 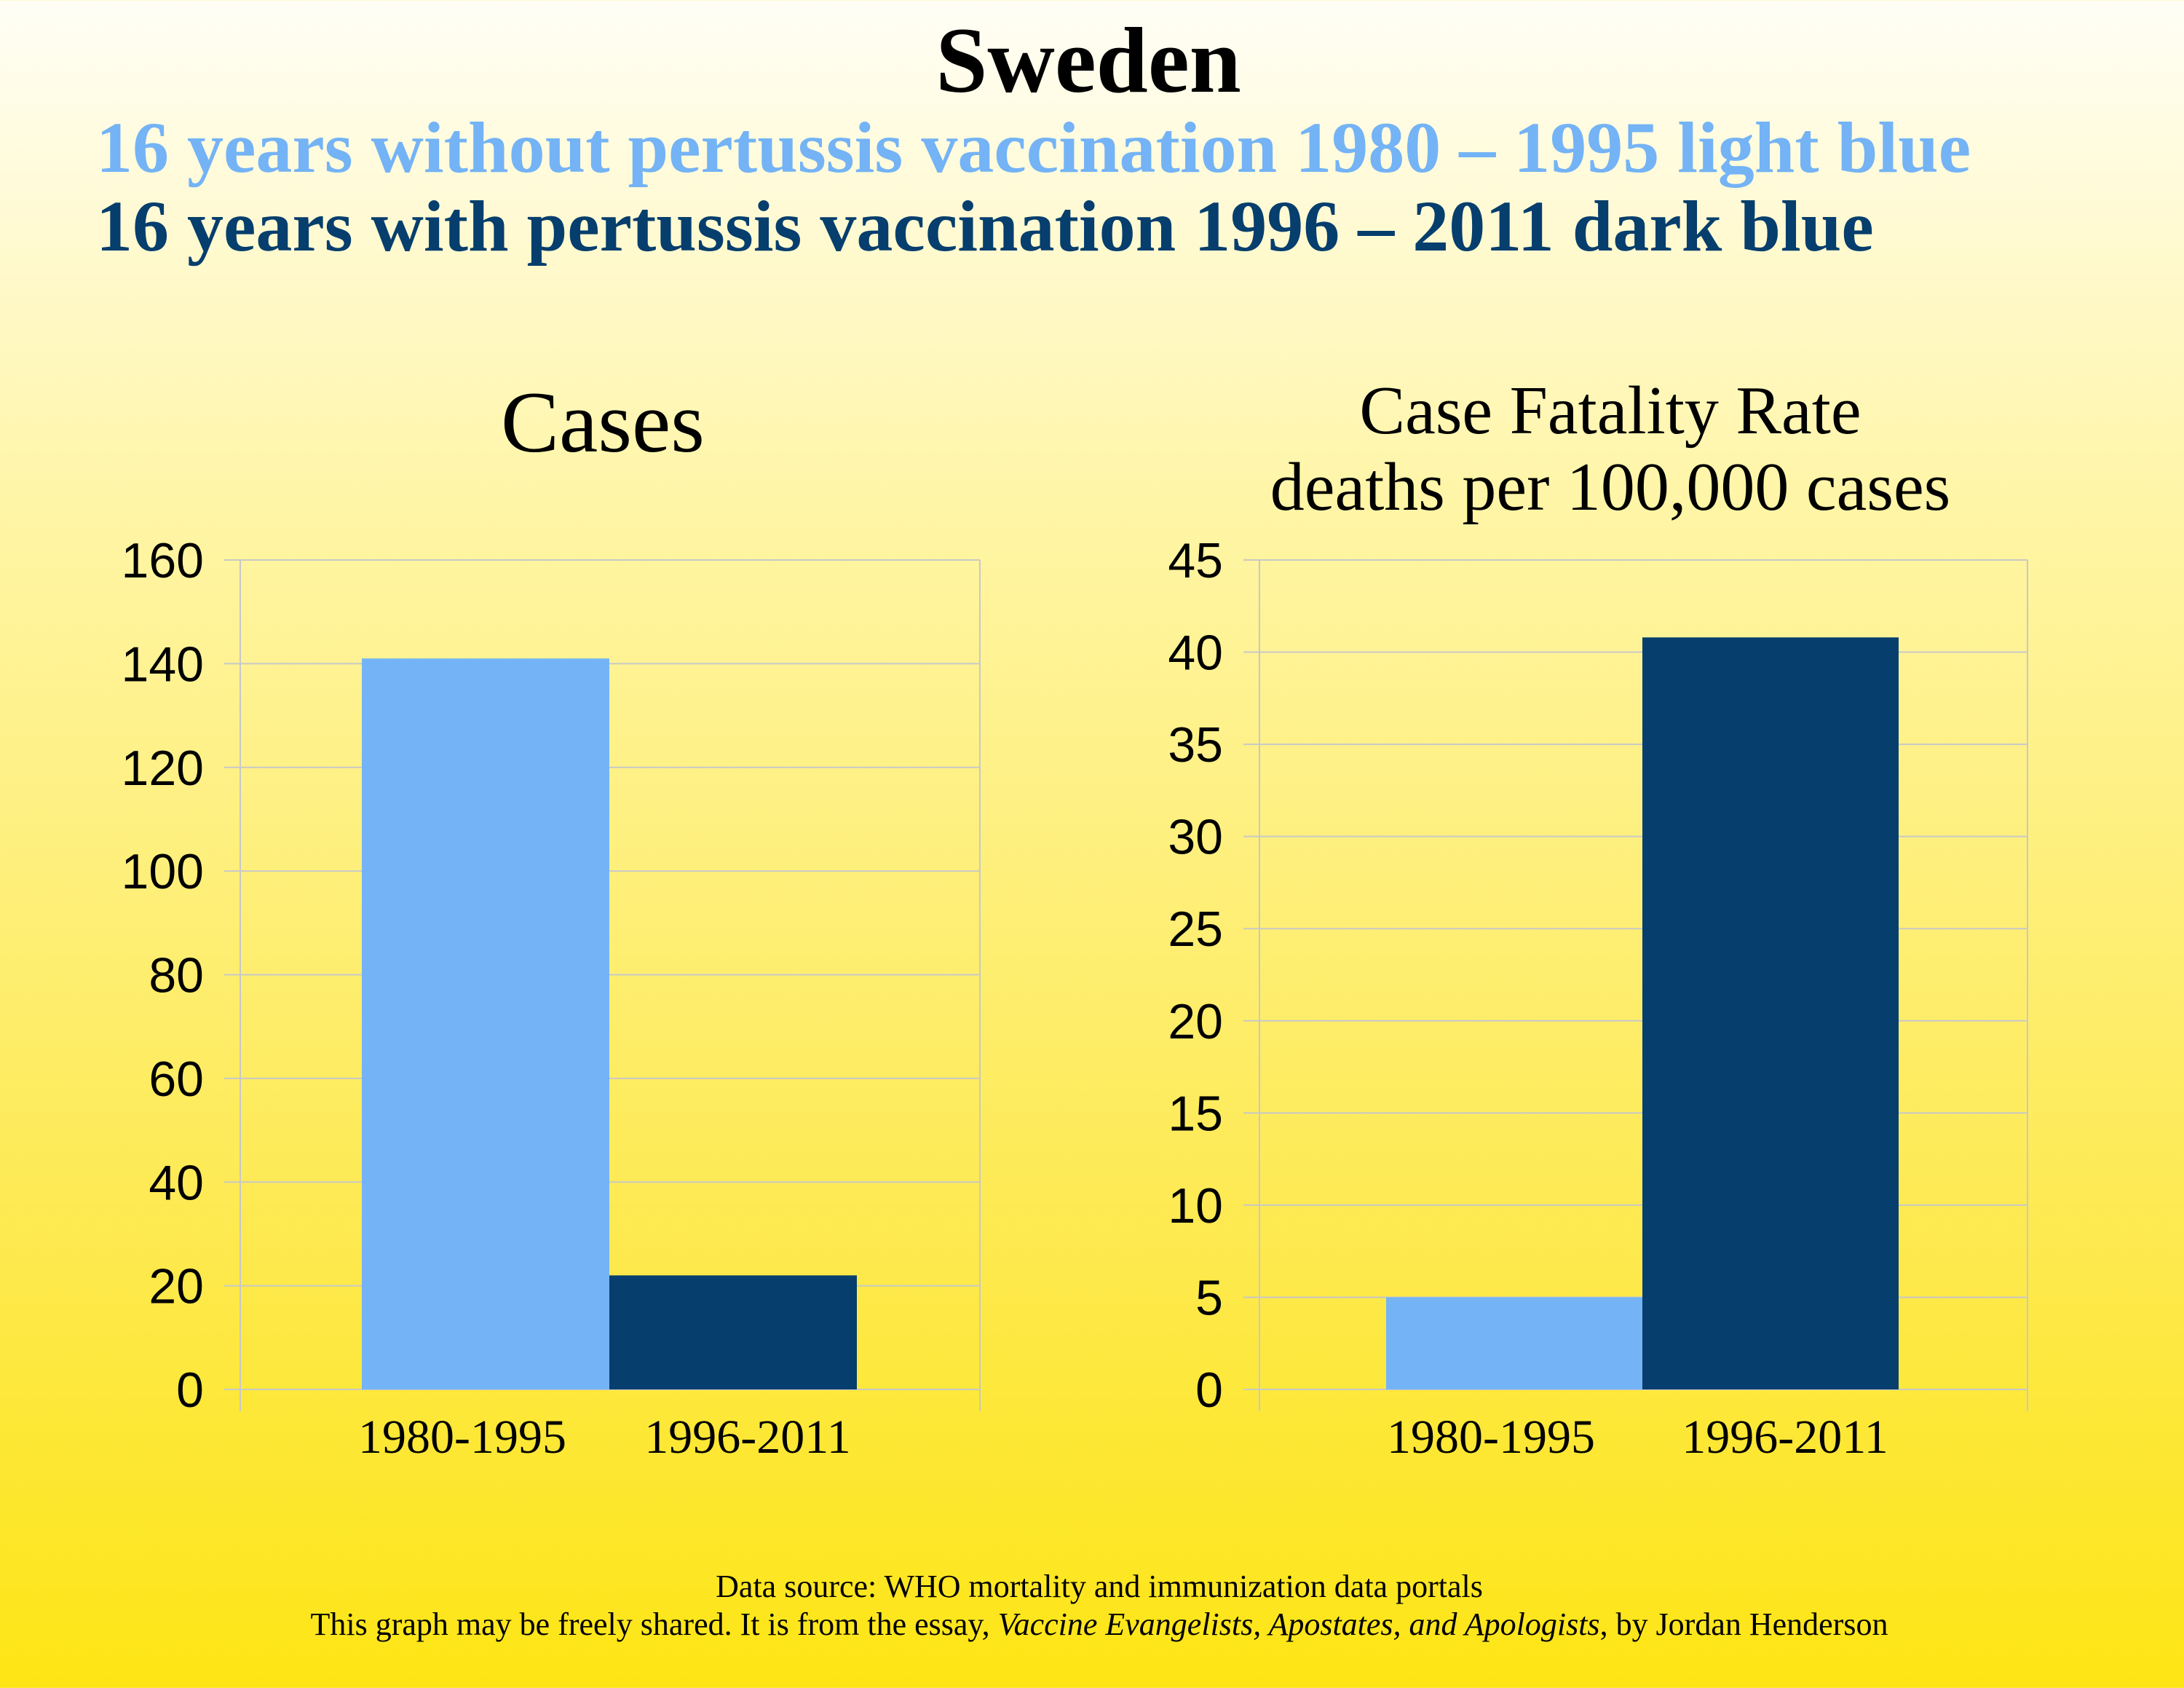 I want to click on y-tick-label: 140, so click(x=163, y=664).